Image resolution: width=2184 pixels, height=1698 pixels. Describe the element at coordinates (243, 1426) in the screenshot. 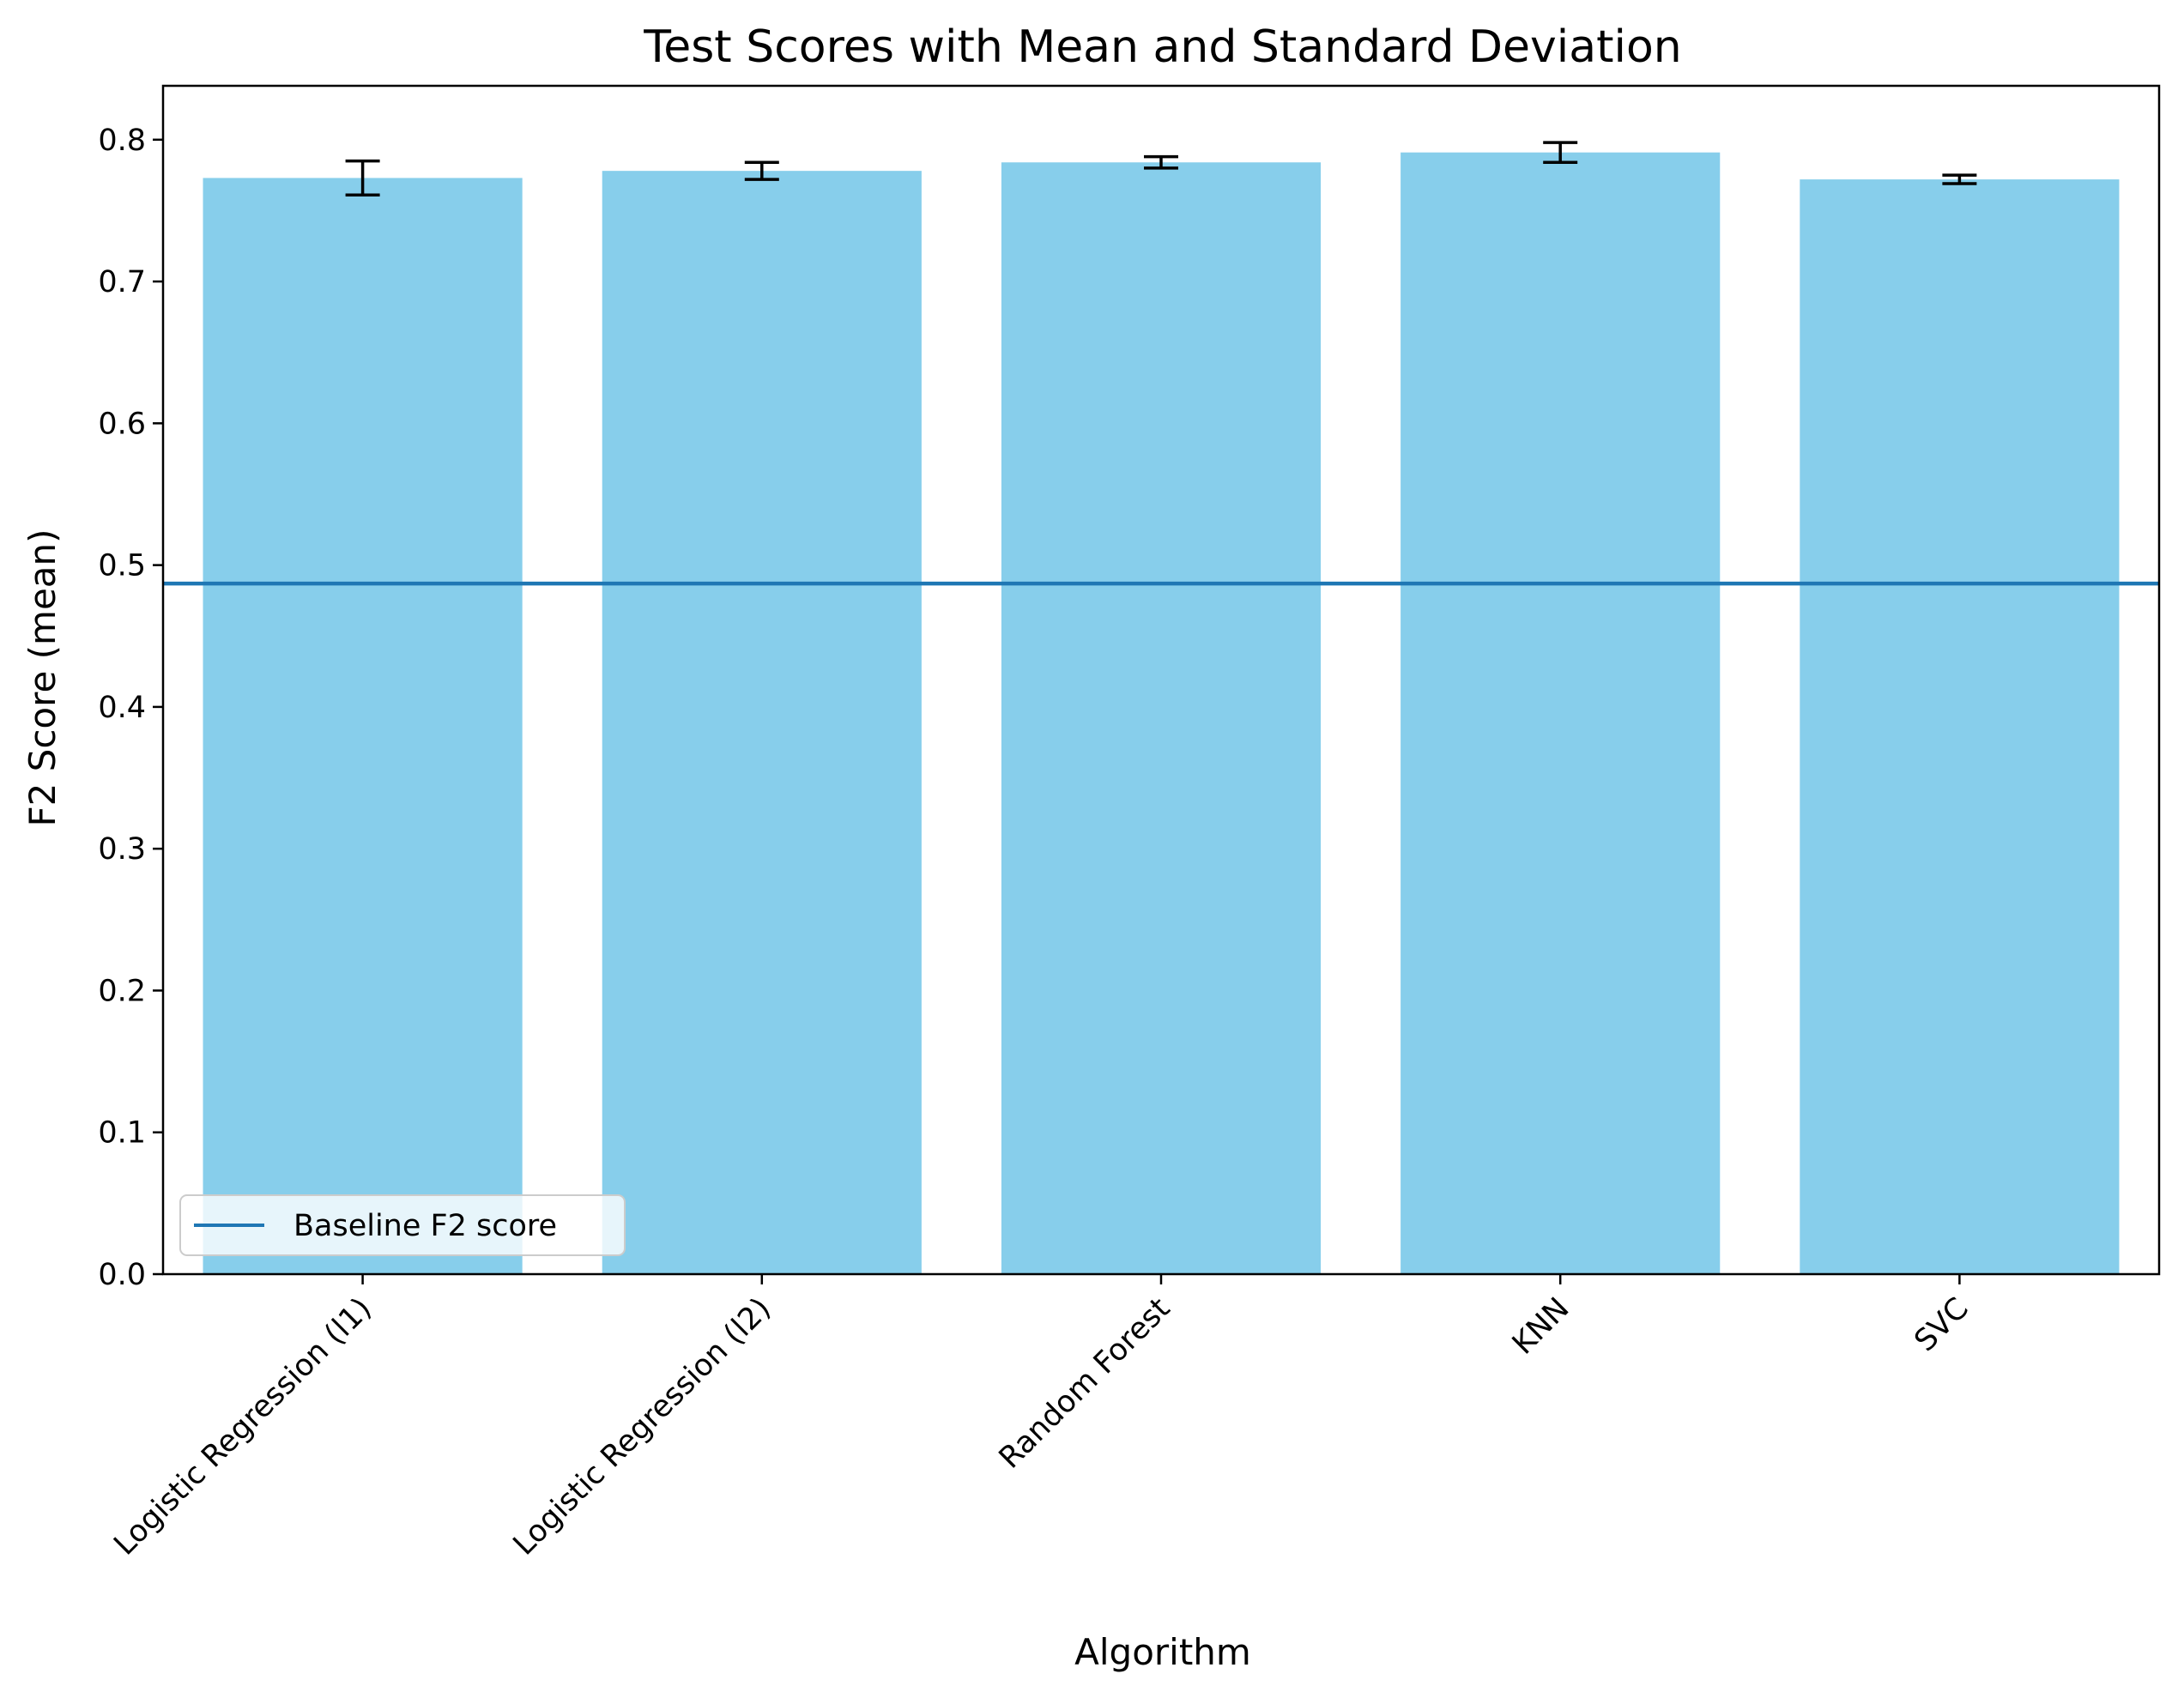

I see `x-tick-label: Logistic Regression (l1)` at that location.